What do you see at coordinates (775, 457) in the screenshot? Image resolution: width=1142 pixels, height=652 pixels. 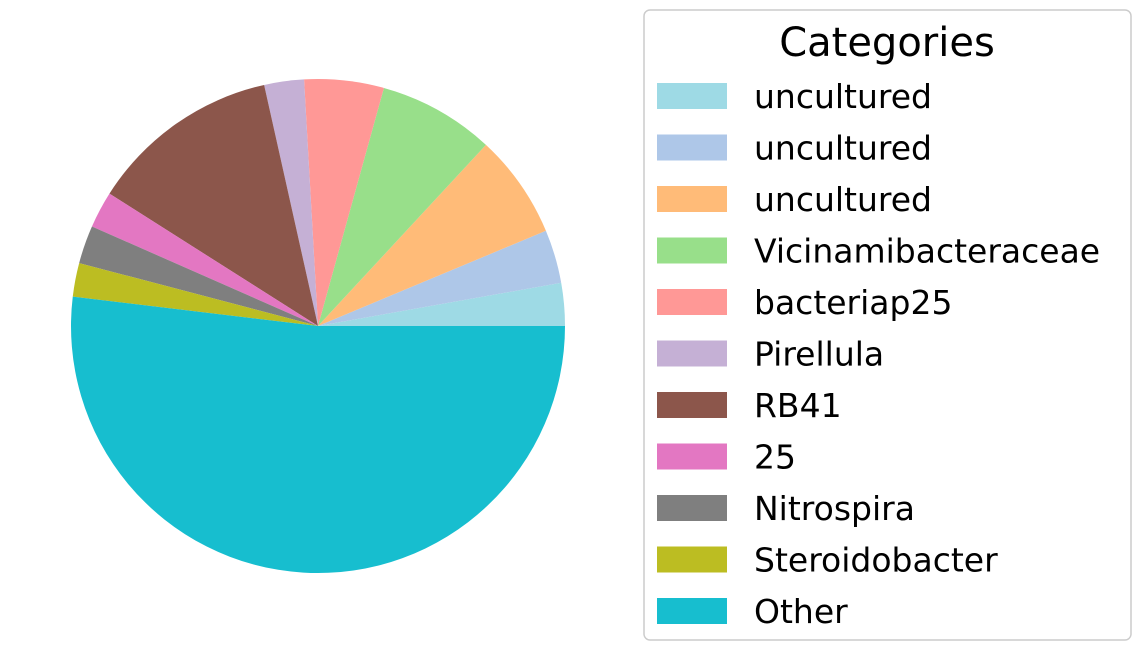 I see `legend-label-7: 25` at bounding box center [775, 457].